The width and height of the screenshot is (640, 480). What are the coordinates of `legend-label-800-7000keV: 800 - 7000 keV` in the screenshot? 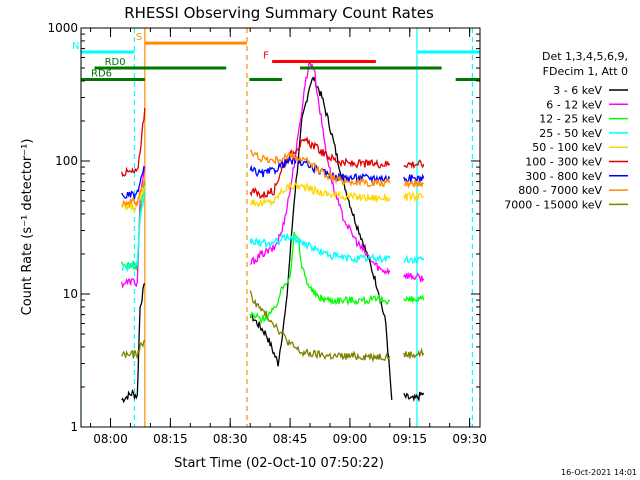 It's located at (560, 190).